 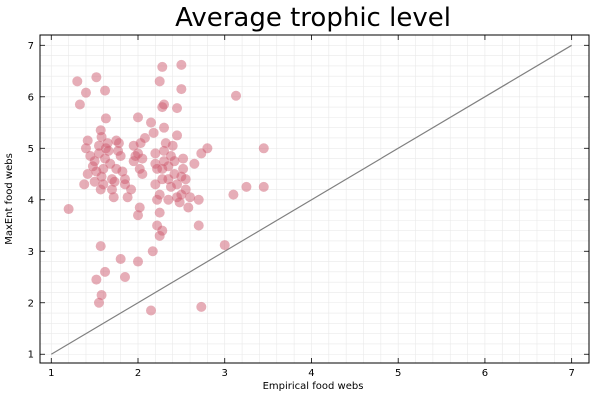 I want to click on y-tick-label: 3, so click(x=31, y=252).